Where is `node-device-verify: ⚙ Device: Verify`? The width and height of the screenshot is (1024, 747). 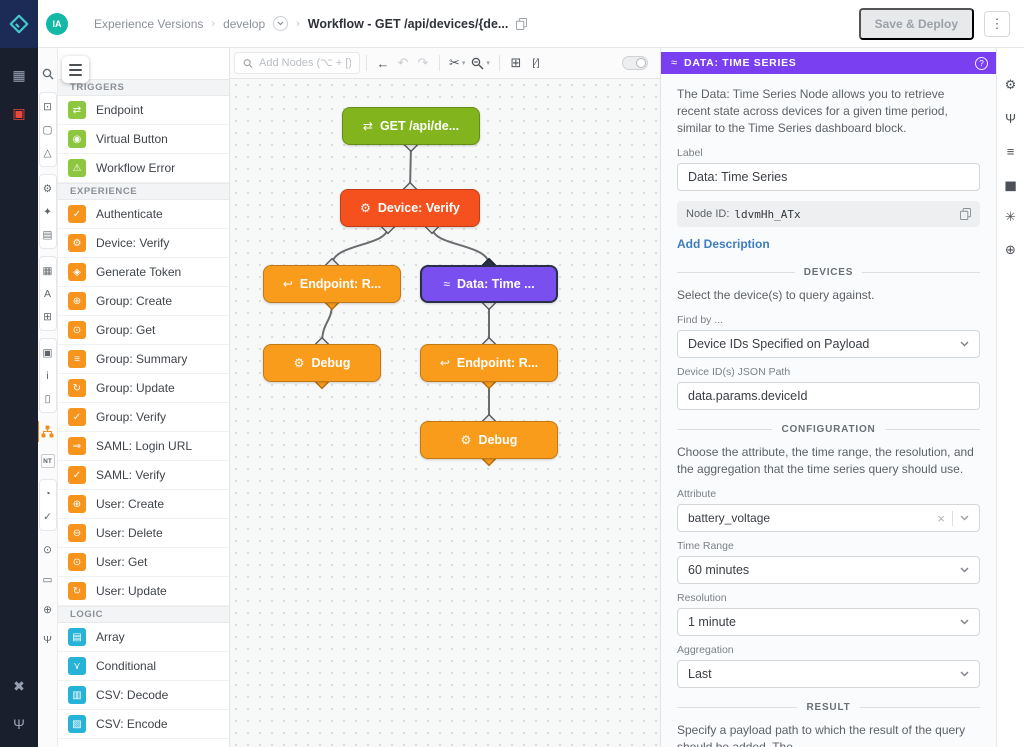 node-device-verify: ⚙ Device: Verify is located at coordinates (410, 208).